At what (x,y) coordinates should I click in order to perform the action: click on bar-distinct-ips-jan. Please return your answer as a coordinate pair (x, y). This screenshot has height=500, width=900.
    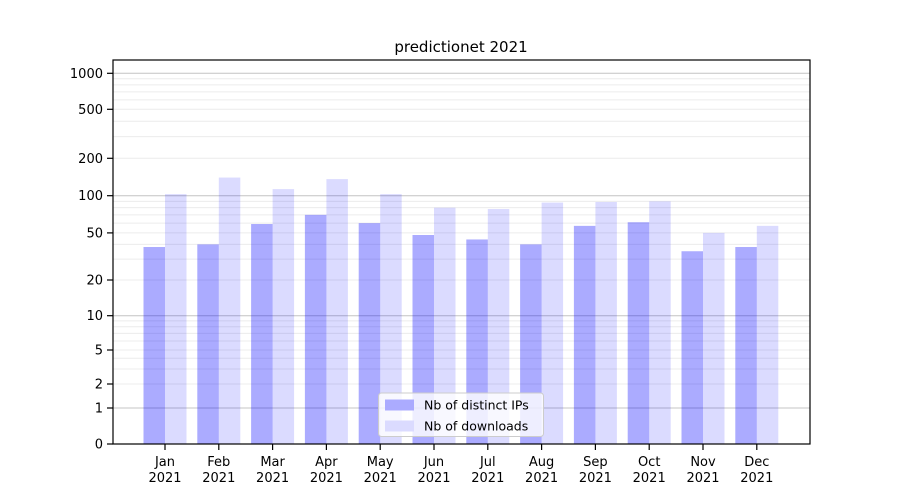
    Looking at the image, I should click on (154, 345).